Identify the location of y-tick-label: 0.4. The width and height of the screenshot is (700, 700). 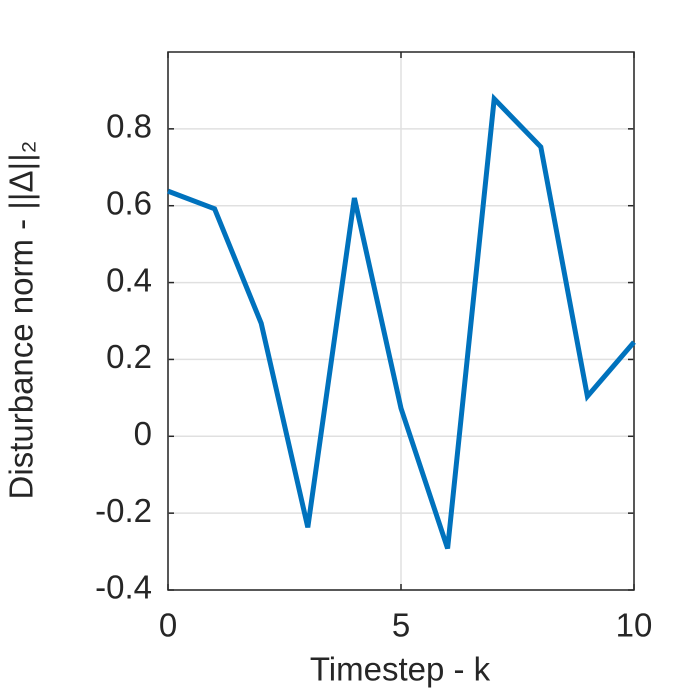
(129, 279).